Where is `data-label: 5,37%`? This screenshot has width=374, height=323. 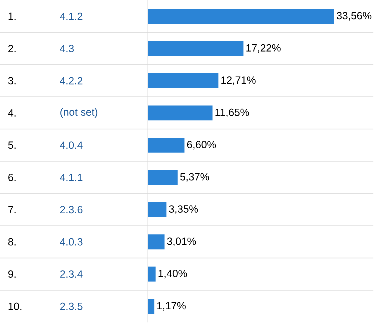 data-label: 5,37% is located at coordinates (195, 177).